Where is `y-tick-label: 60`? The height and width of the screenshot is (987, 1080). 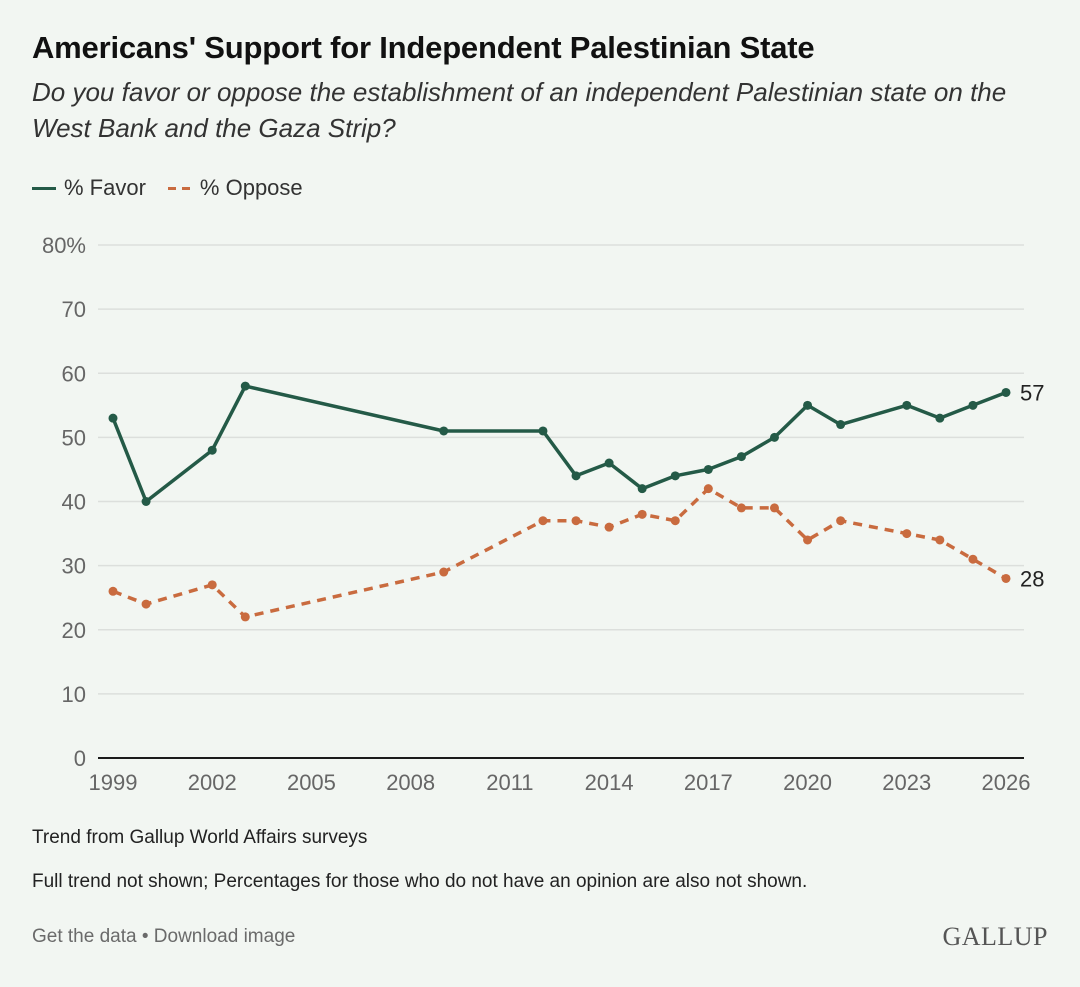
y-tick-label: 60 is located at coordinates (74, 373).